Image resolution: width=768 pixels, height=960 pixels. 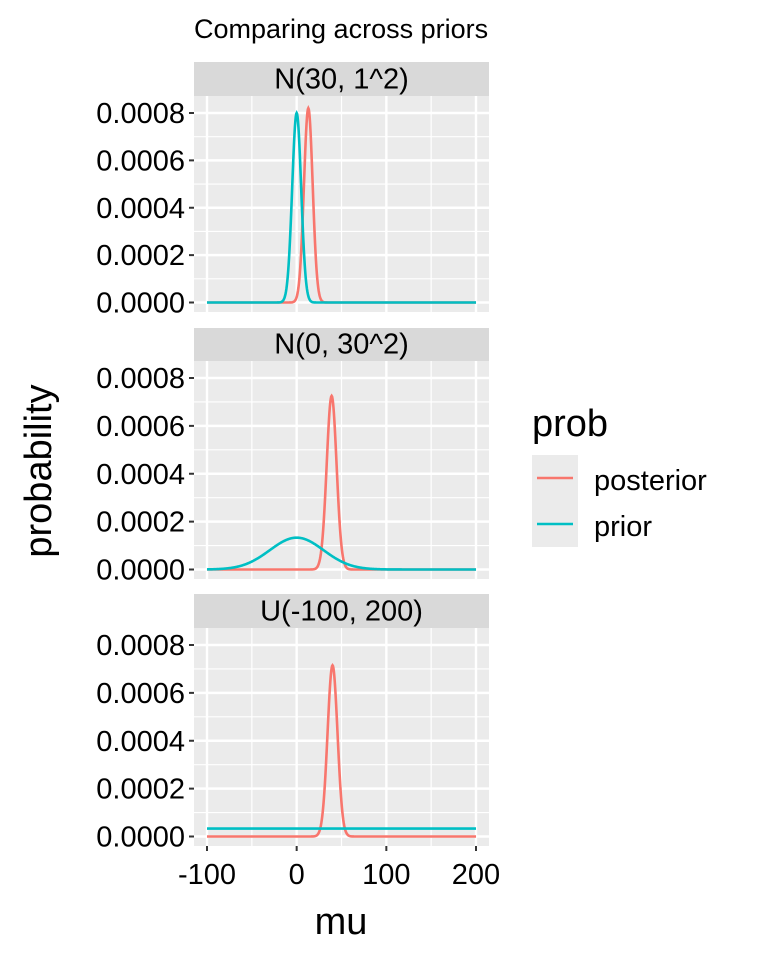 What do you see at coordinates (570, 424) in the screenshot?
I see `legend-title: prob` at bounding box center [570, 424].